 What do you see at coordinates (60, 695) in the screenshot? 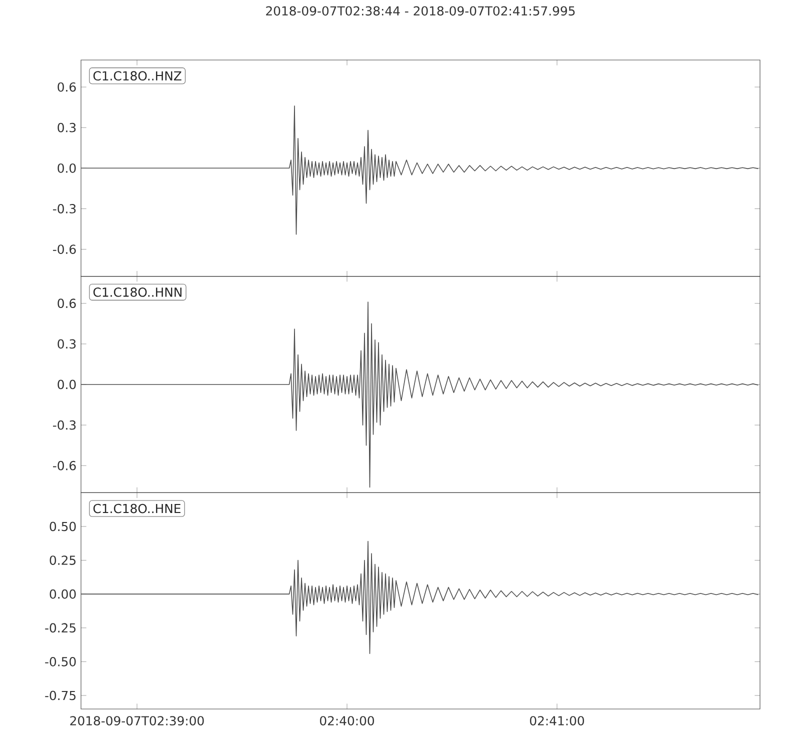
I see `y-tick-label: -0.75` at bounding box center [60, 695].